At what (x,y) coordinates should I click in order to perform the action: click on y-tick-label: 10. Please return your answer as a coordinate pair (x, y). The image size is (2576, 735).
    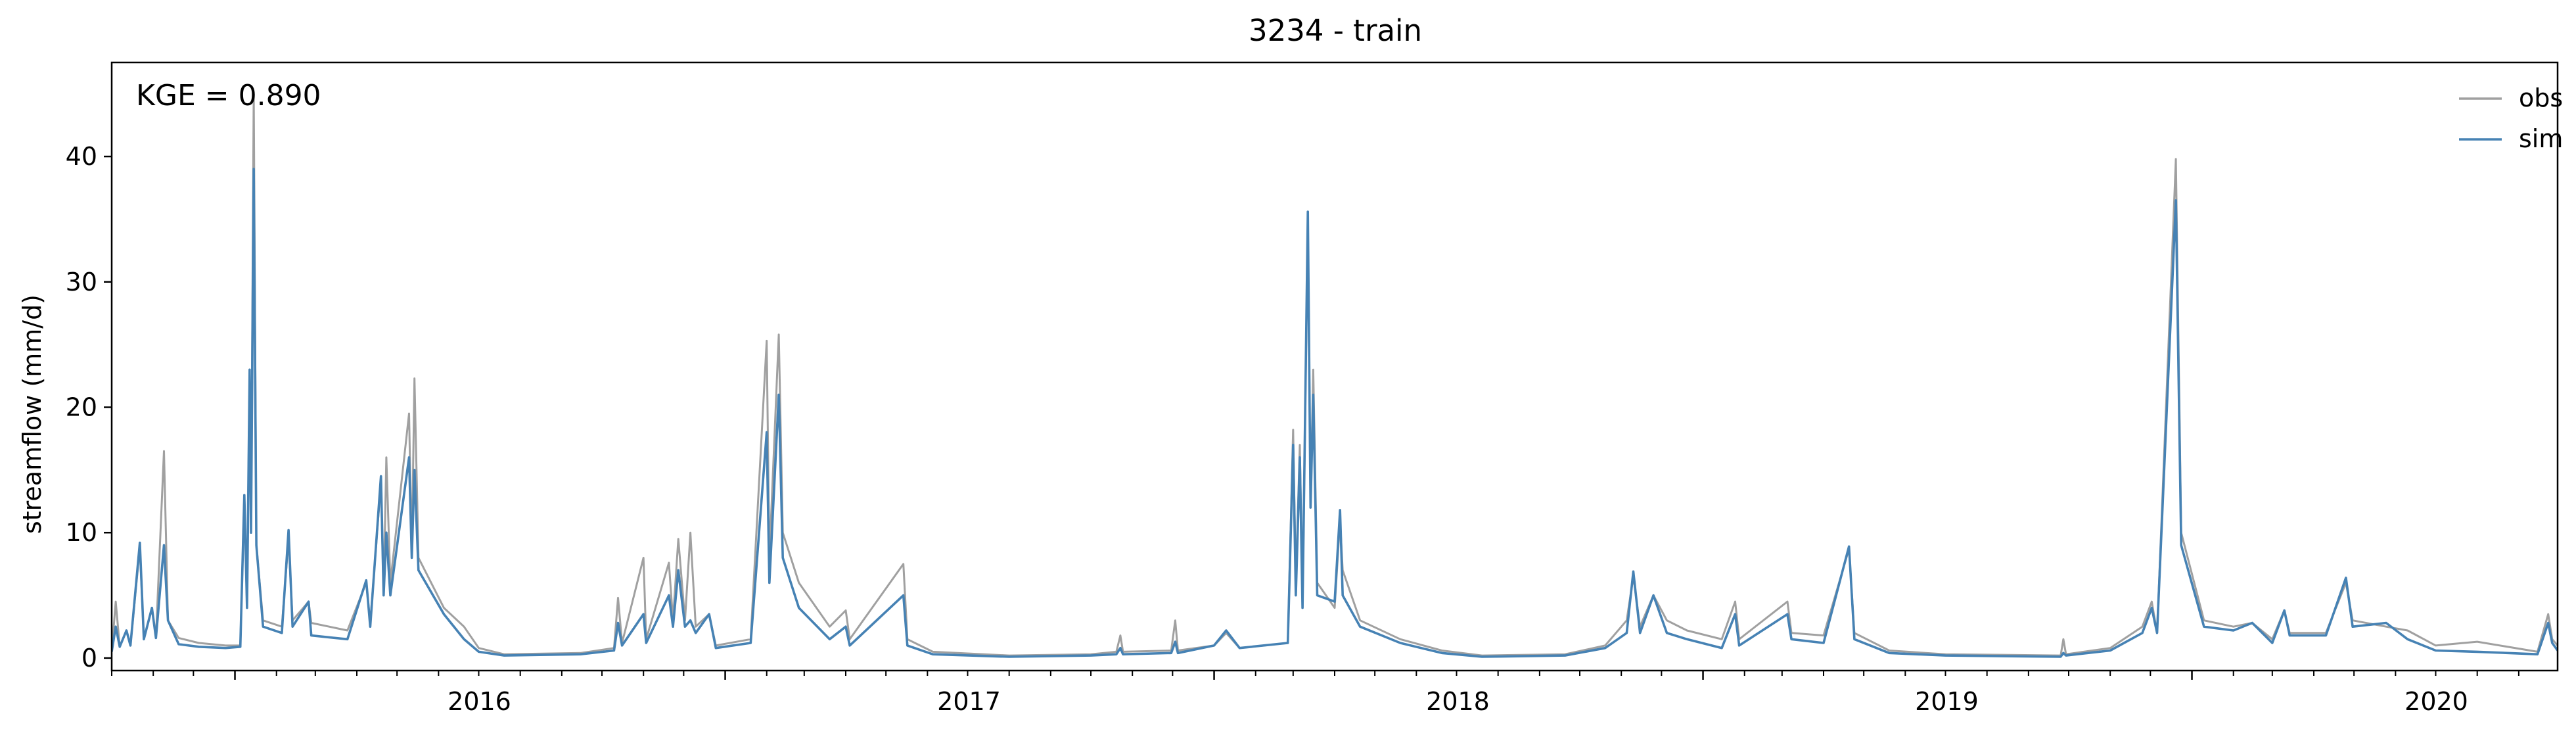
    Looking at the image, I should click on (82, 532).